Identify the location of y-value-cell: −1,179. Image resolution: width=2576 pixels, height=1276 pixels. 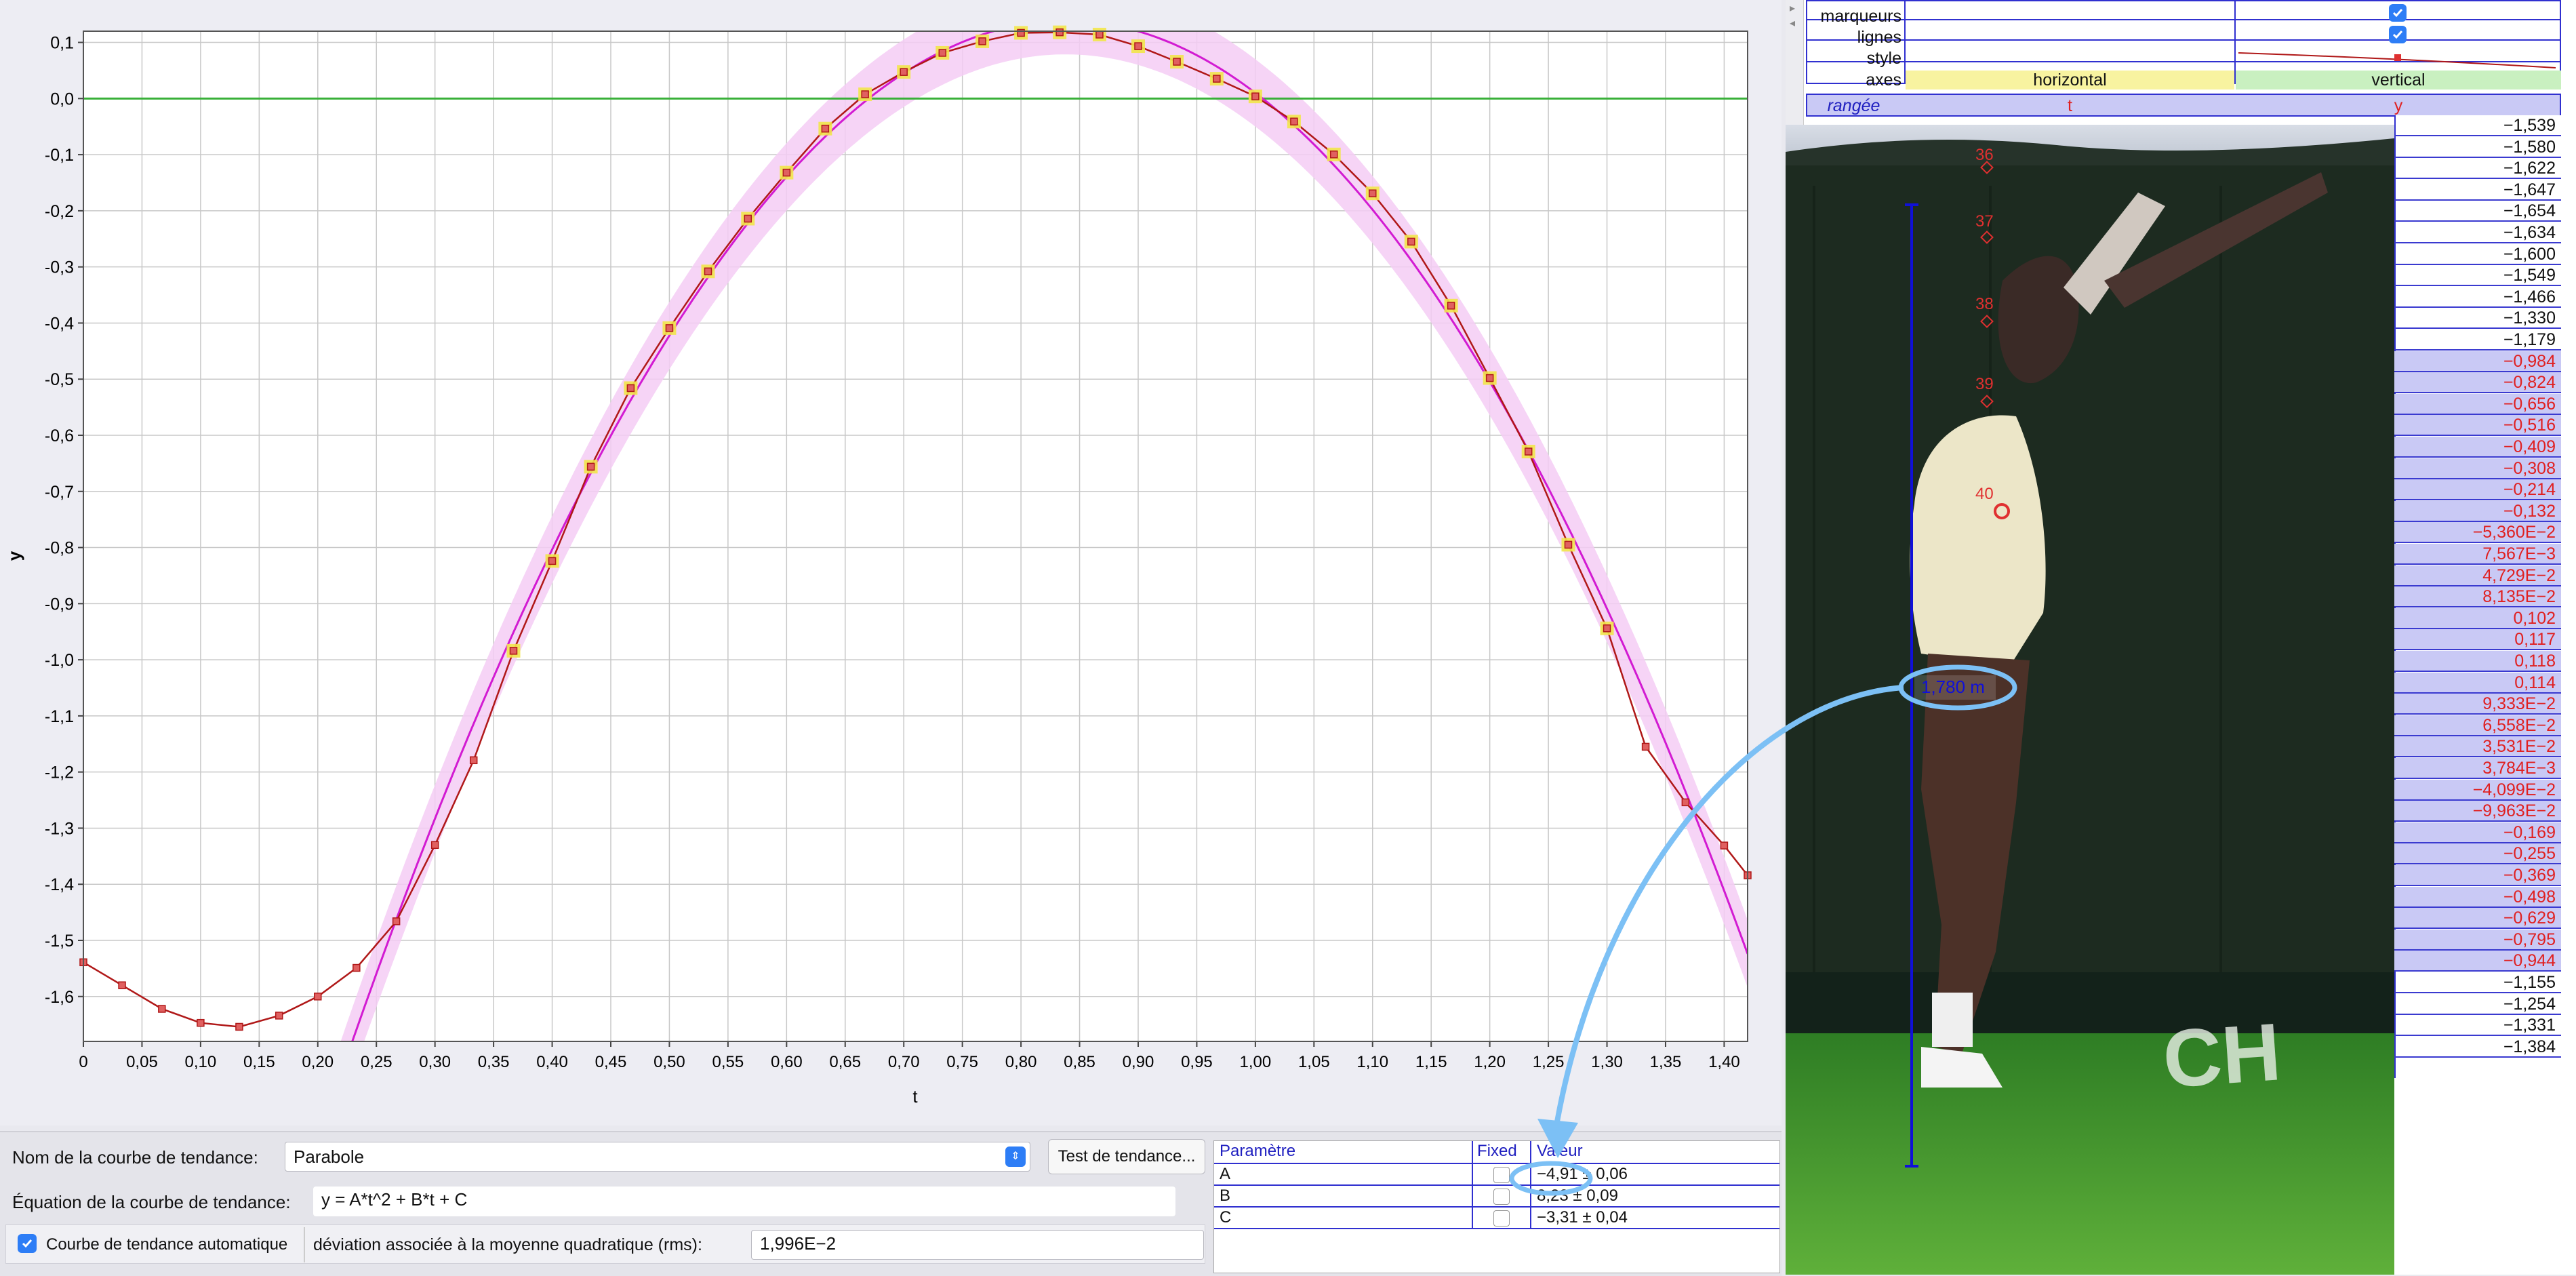
(2477, 341).